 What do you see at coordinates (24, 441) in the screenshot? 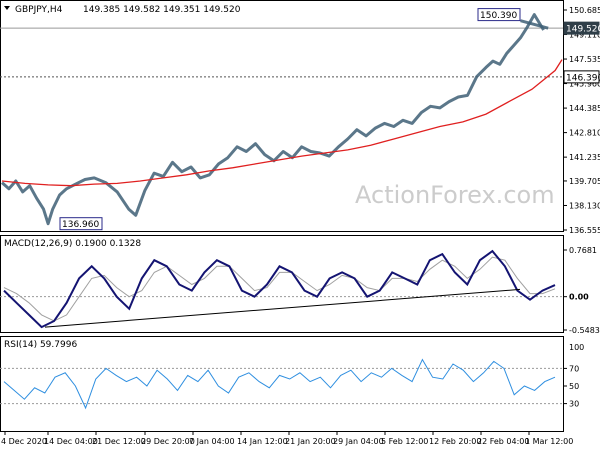
I see `x-tick-label: 4 Dec 2020` at bounding box center [24, 441].